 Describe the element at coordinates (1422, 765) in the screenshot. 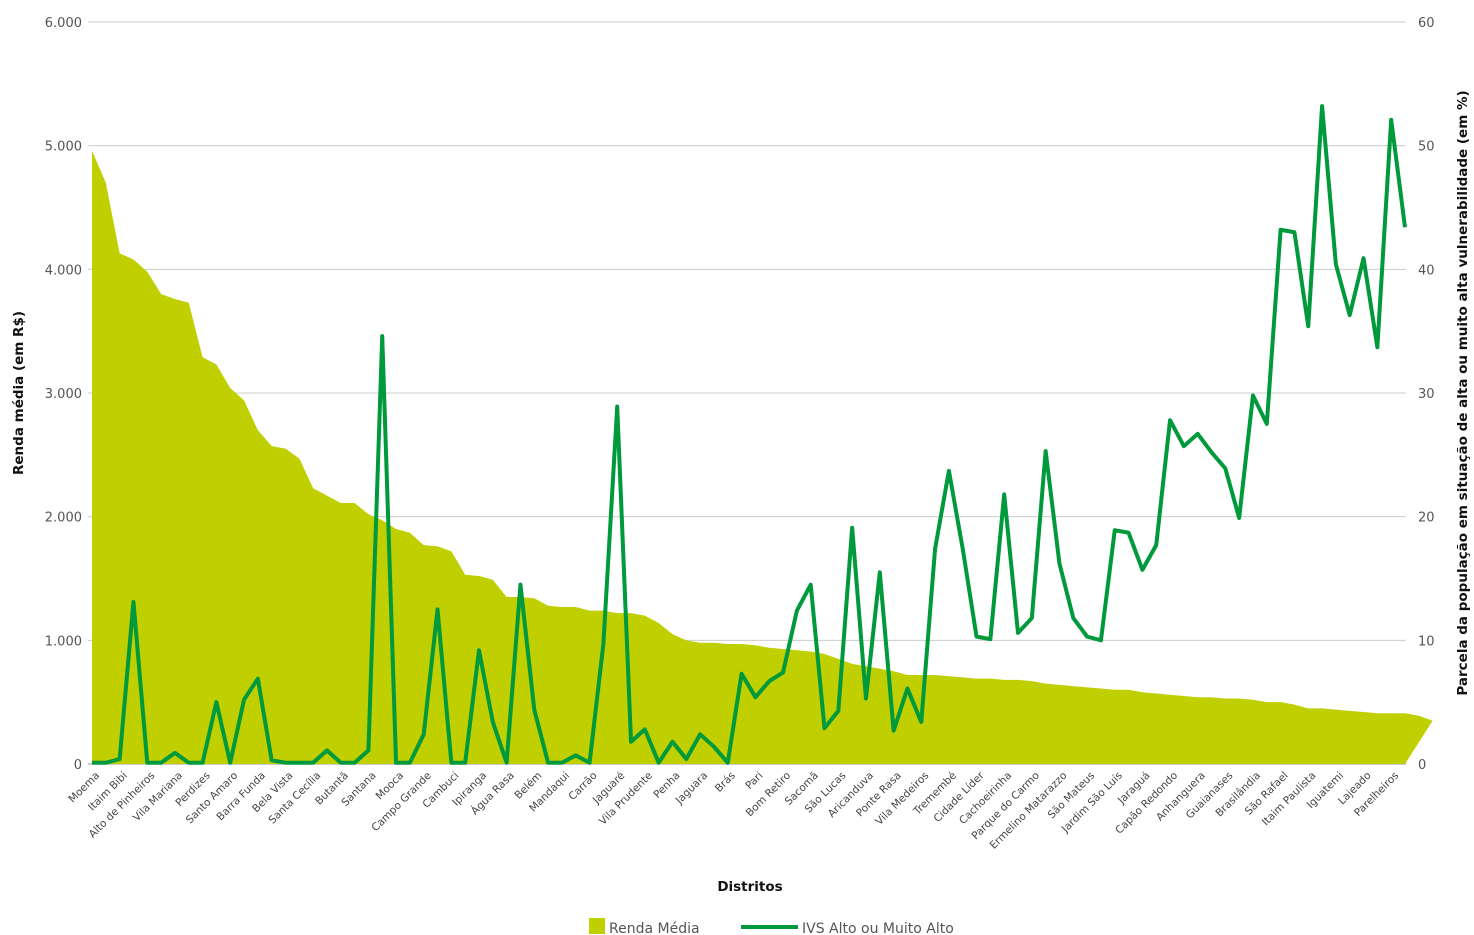

I see `y-right-tick-label: 0` at that location.